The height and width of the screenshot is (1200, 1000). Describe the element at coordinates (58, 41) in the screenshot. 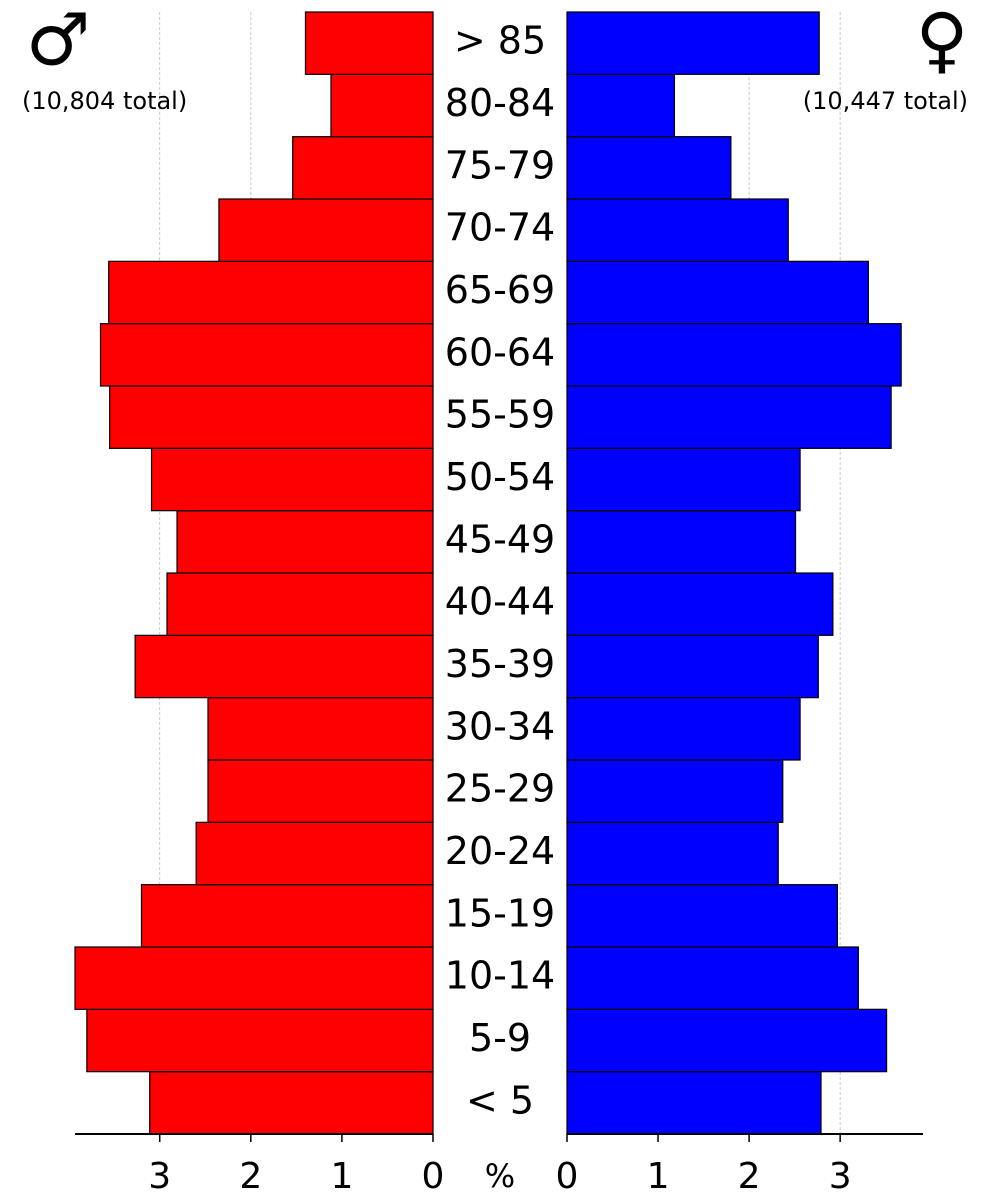

I see `legend-symbol: ♂` at that location.